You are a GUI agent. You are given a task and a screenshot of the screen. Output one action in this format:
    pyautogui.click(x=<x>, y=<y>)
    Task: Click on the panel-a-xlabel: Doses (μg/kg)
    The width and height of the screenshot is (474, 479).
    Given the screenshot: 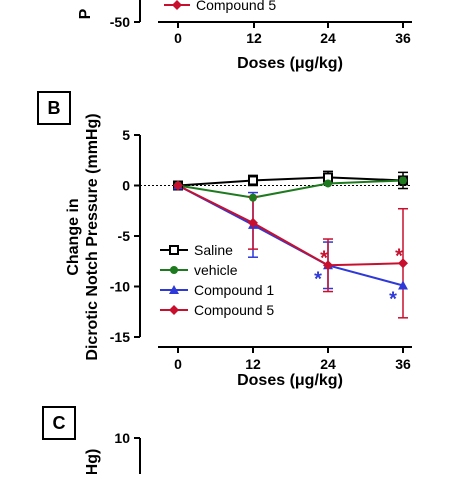 What is the action you would take?
    pyautogui.click(x=290, y=63)
    